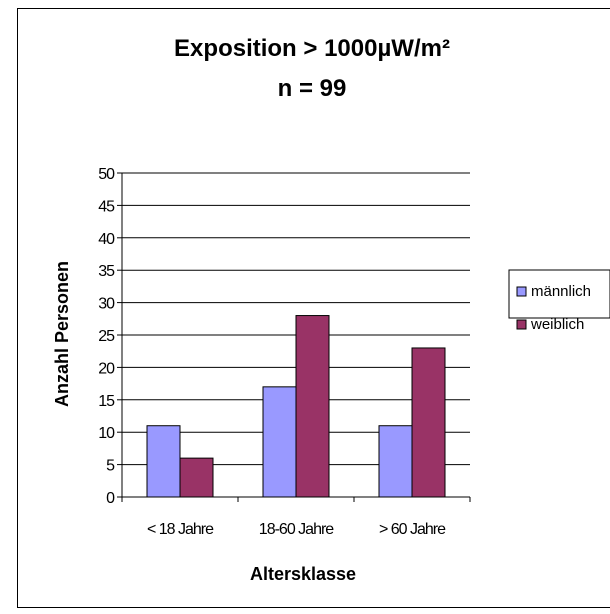 The height and width of the screenshot is (614, 610). What do you see at coordinates (110, 498) in the screenshot?
I see `y-tick-label-0: 0` at bounding box center [110, 498].